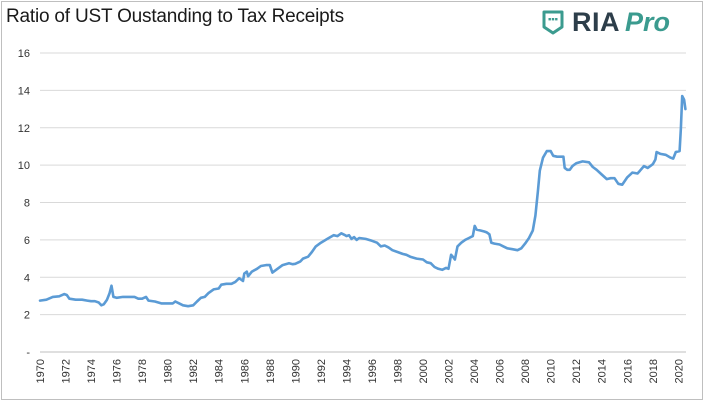  Describe the element at coordinates (398, 371) in the screenshot. I see `x-tick-label: 1998` at that location.